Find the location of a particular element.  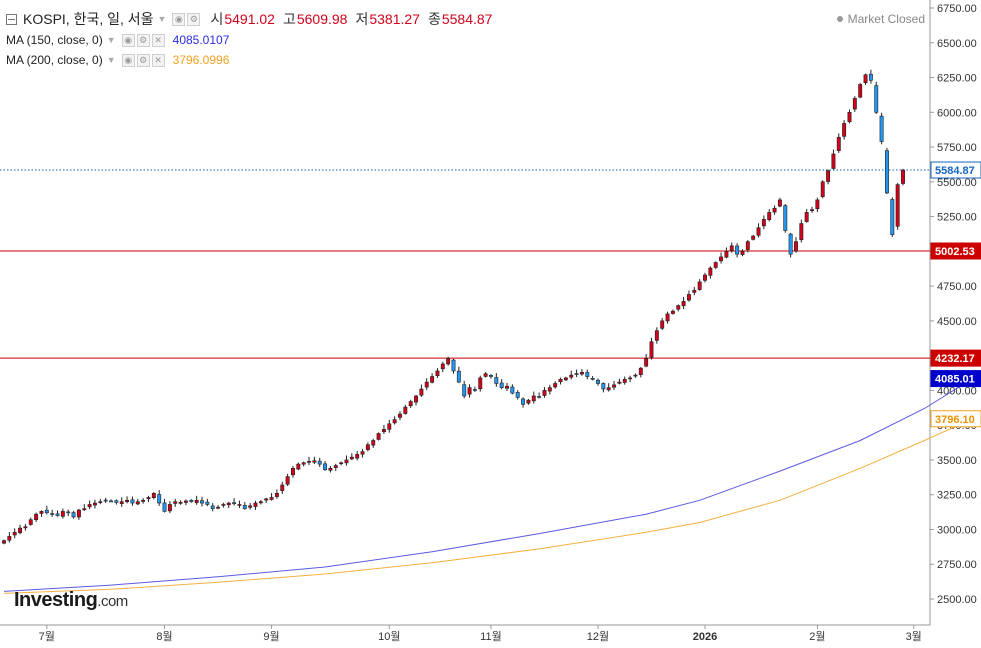

investing-logo: Investing.com is located at coordinates (71, 600).